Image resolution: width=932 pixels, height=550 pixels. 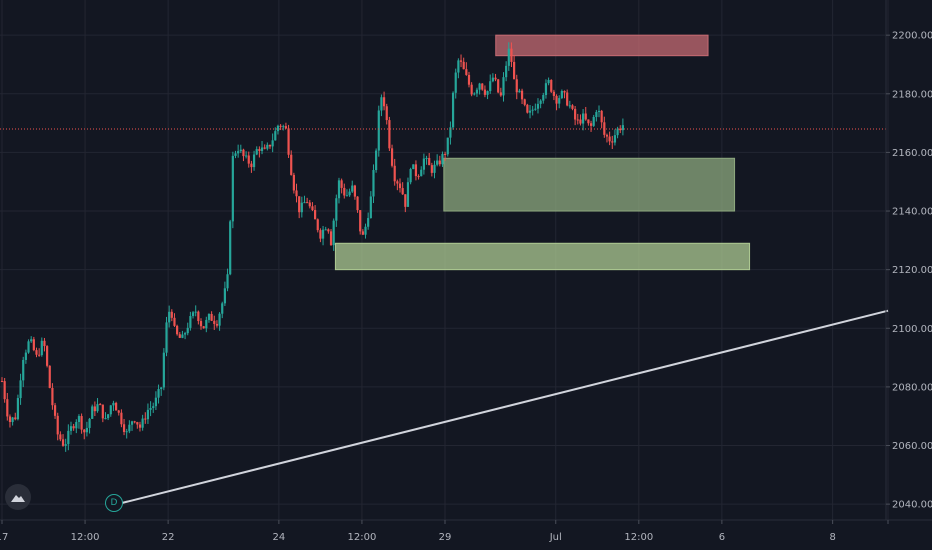 I want to click on time-tick-label: 8, so click(x=832, y=537).